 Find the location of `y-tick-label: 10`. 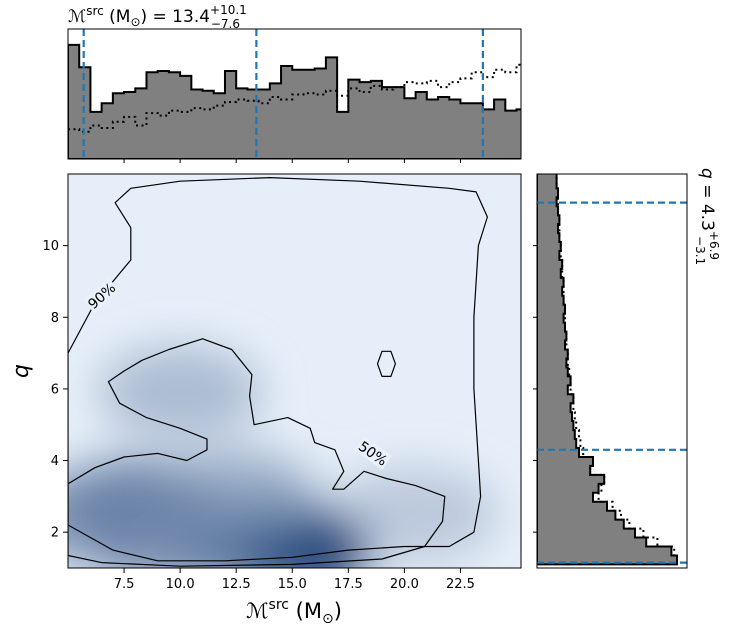

y-tick-label: 10 is located at coordinates (50, 246).